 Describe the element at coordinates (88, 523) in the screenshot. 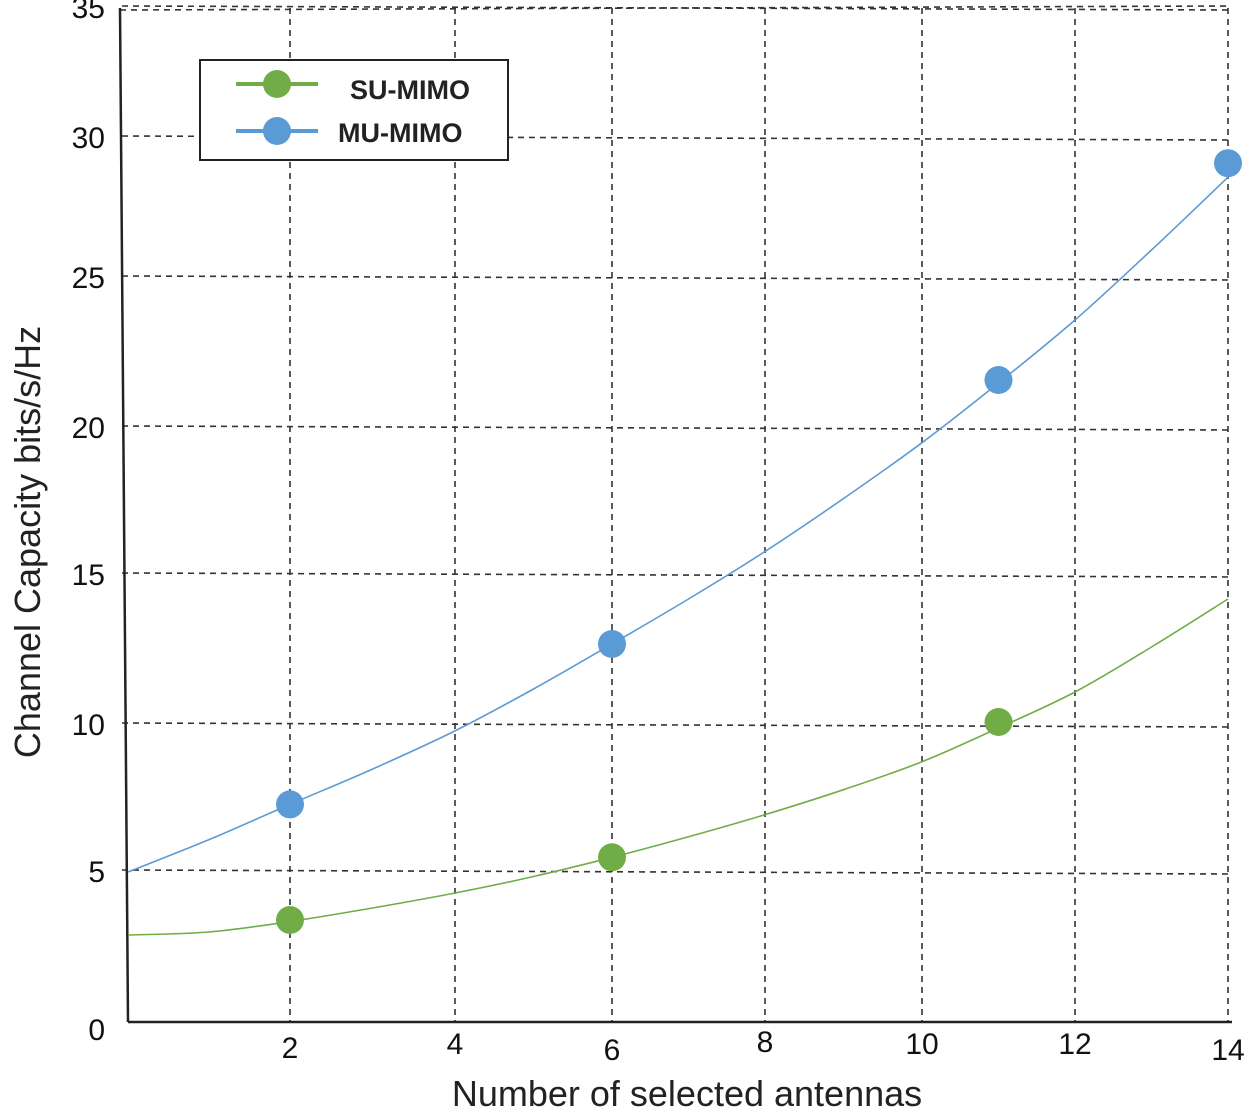

I see `y-tick-labels: 0 5 10 15 20 25 30 35` at that location.